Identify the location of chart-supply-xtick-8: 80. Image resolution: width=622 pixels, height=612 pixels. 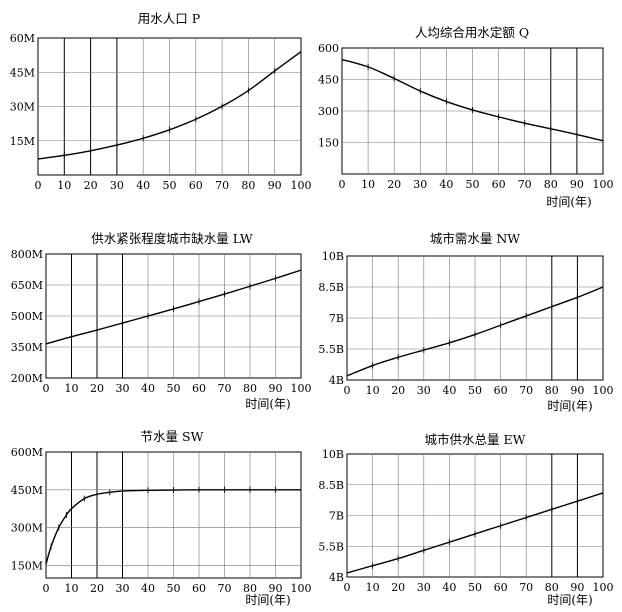
(552, 587).